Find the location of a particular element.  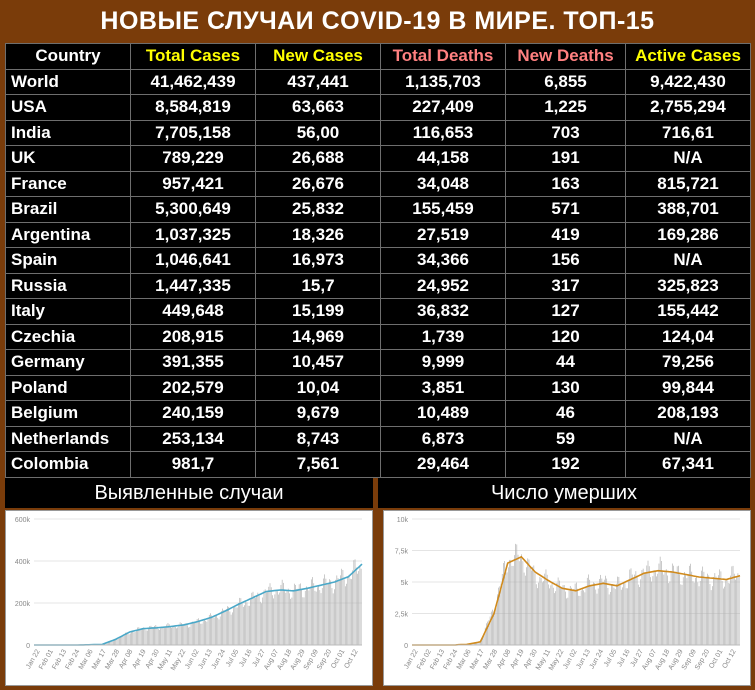

country-cell: Russia is located at coordinates (68, 286).